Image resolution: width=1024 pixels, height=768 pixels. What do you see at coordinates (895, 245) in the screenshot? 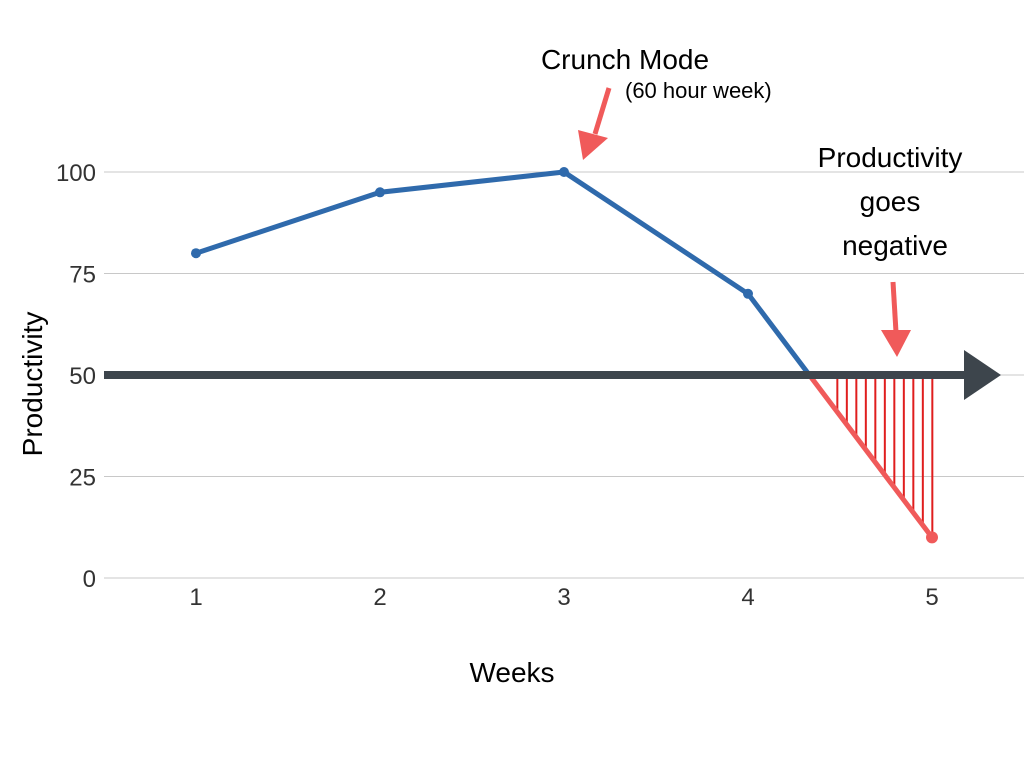
I see `negative-label-line3: negative` at bounding box center [895, 245].